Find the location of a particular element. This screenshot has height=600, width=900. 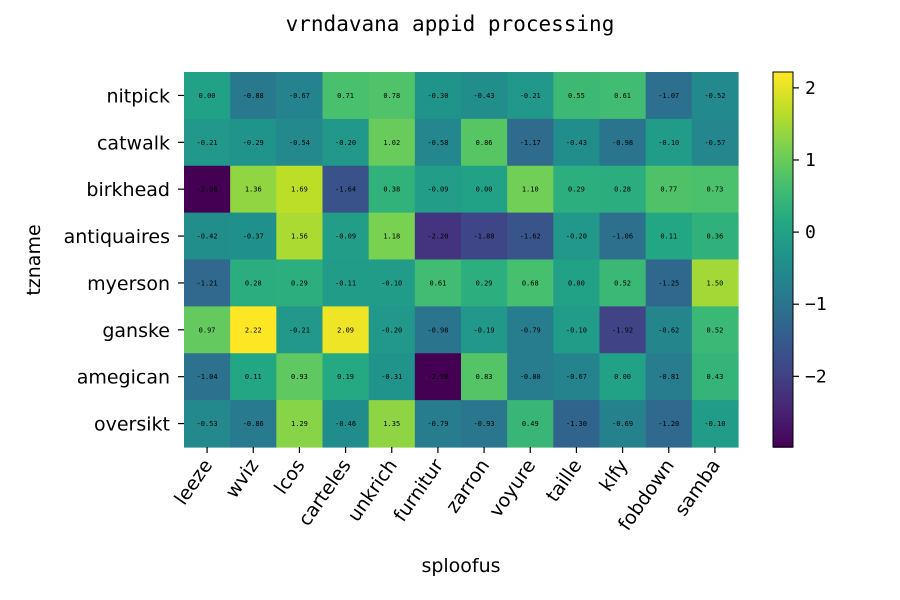

cell-value-label: 0.78 is located at coordinates (391, 96).